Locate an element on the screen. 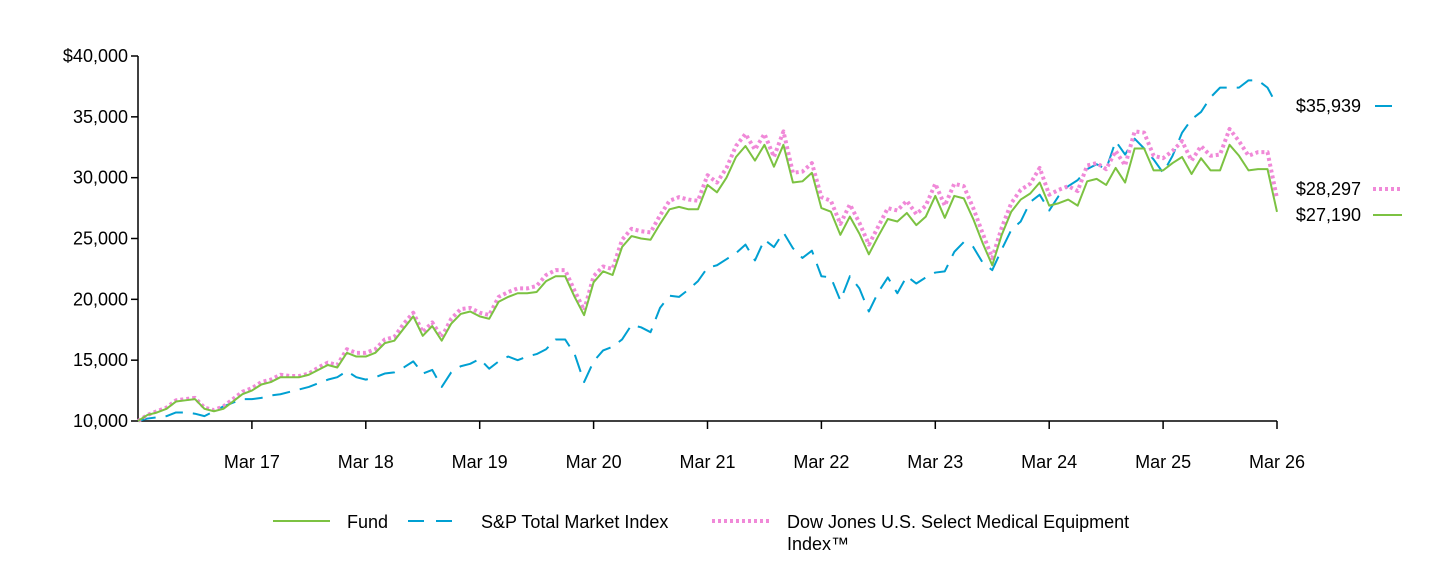 The height and width of the screenshot is (564, 1440). x-tick-label: Mar 18 is located at coordinates (366, 462).